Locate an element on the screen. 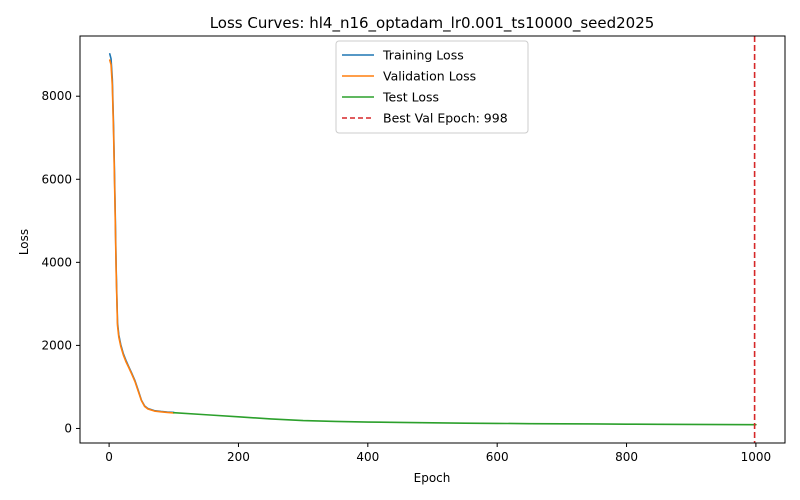 This screenshot has height=500, width=800. series-line-test-loss is located at coordinates (464, 418).